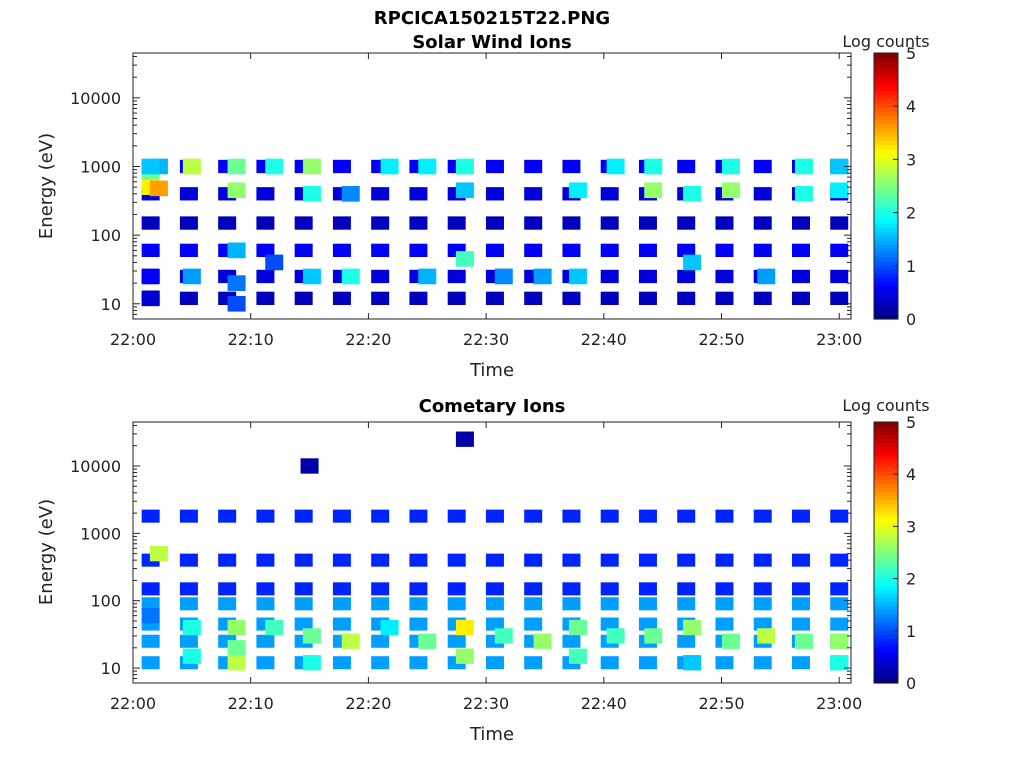 The height and width of the screenshot is (768, 1024). What do you see at coordinates (105, 235) in the screenshot?
I see `y-tick-label: 100` at bounding box center [105, 235].